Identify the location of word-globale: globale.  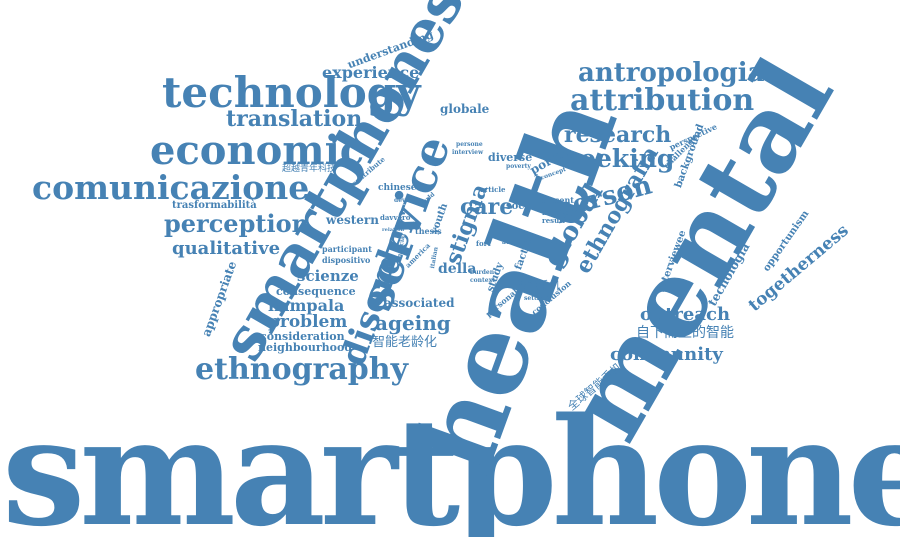
(465, 109).